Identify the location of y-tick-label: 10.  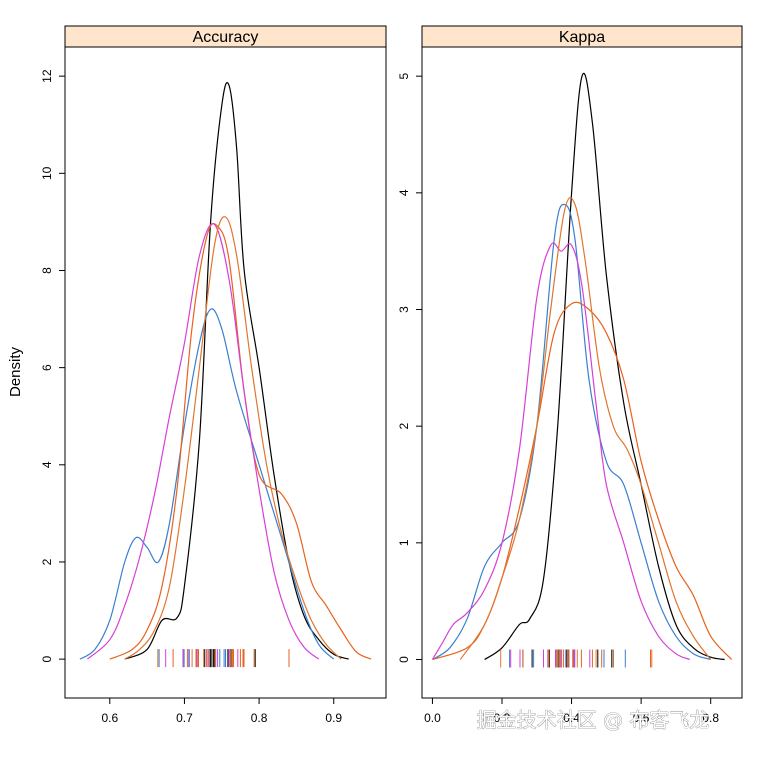
(47, 173).